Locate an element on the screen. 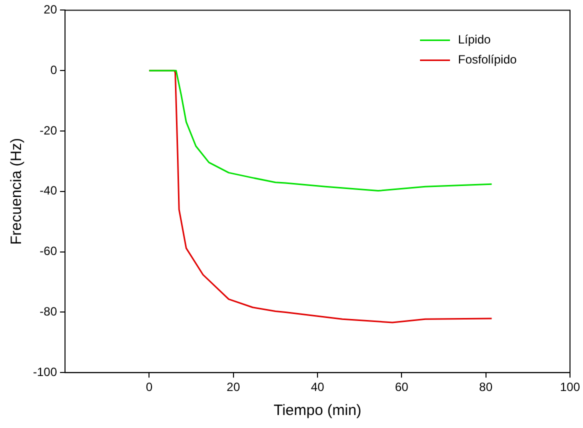 The image size is (583, 428). y-tick-label: -100 is located at coordinates (45, 371).